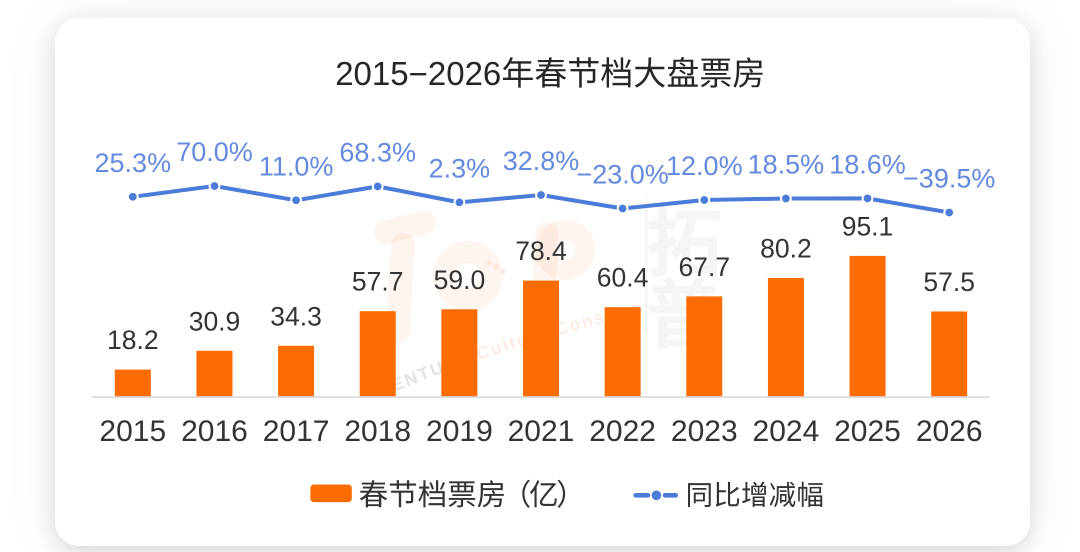  What do you see at coordinates (296, 316) in the screenshot?
I see `svg-text: 34.3` at bounding box center [296, 316].